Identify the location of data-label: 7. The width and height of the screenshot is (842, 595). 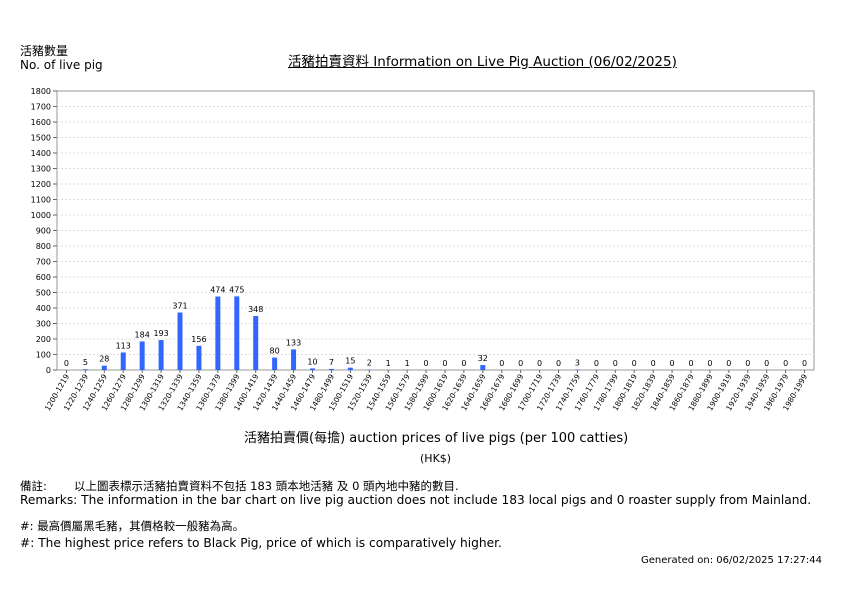
(331, 362).